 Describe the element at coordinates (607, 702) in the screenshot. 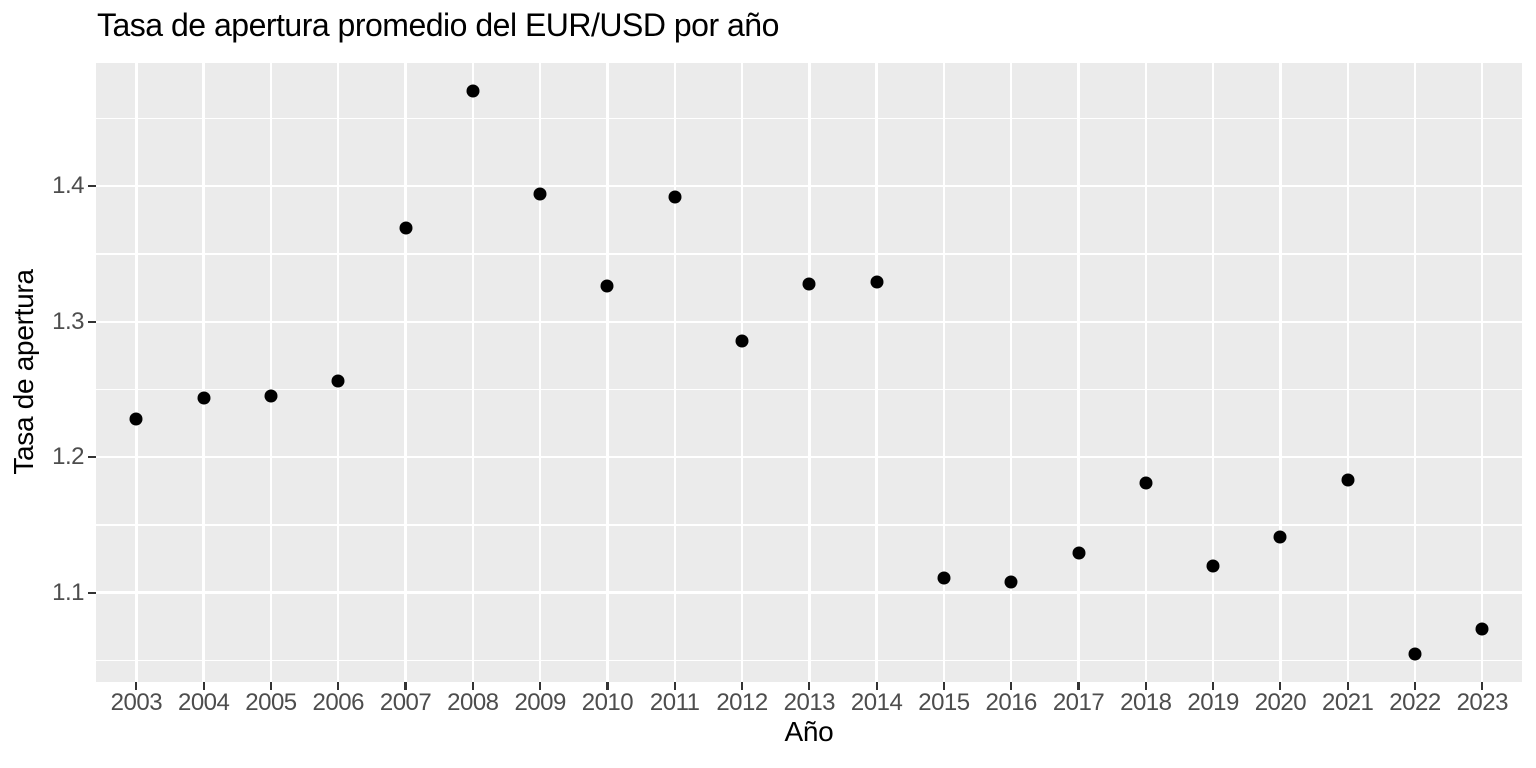

I see `x-tick-label: 2010` at that location.